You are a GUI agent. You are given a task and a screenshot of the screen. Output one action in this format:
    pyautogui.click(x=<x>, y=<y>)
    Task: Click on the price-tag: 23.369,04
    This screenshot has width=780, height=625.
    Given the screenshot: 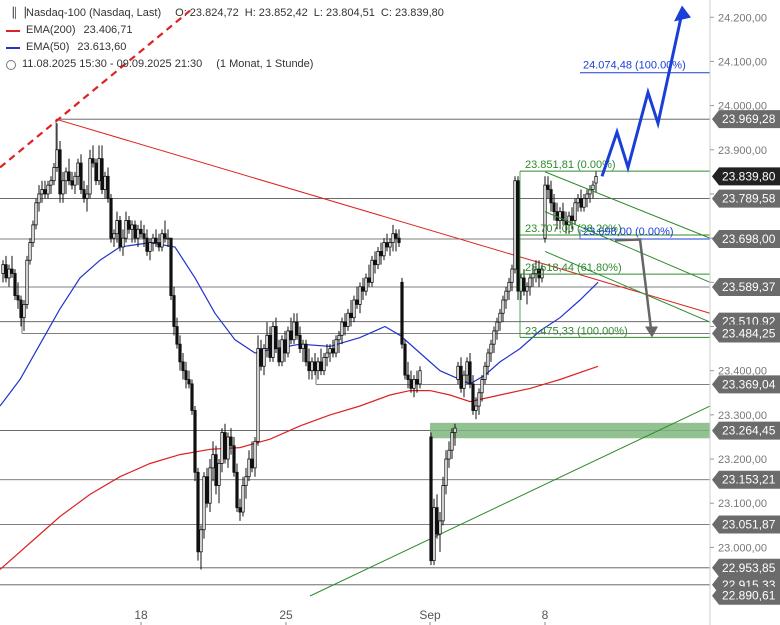 What is the action you would take?
    pyautogui.click(x=746, y=384)
    